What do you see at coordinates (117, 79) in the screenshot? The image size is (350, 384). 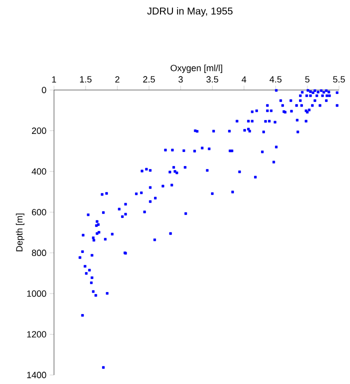 I see `x-tick-label: 2` at bounding box center [117, 79].